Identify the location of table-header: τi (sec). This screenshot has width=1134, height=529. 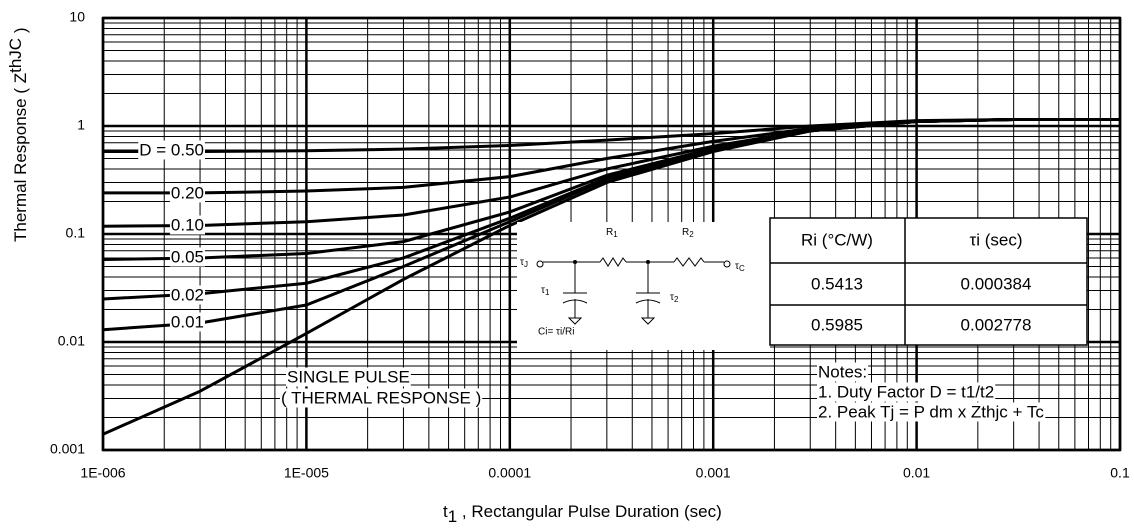
(996, 239).